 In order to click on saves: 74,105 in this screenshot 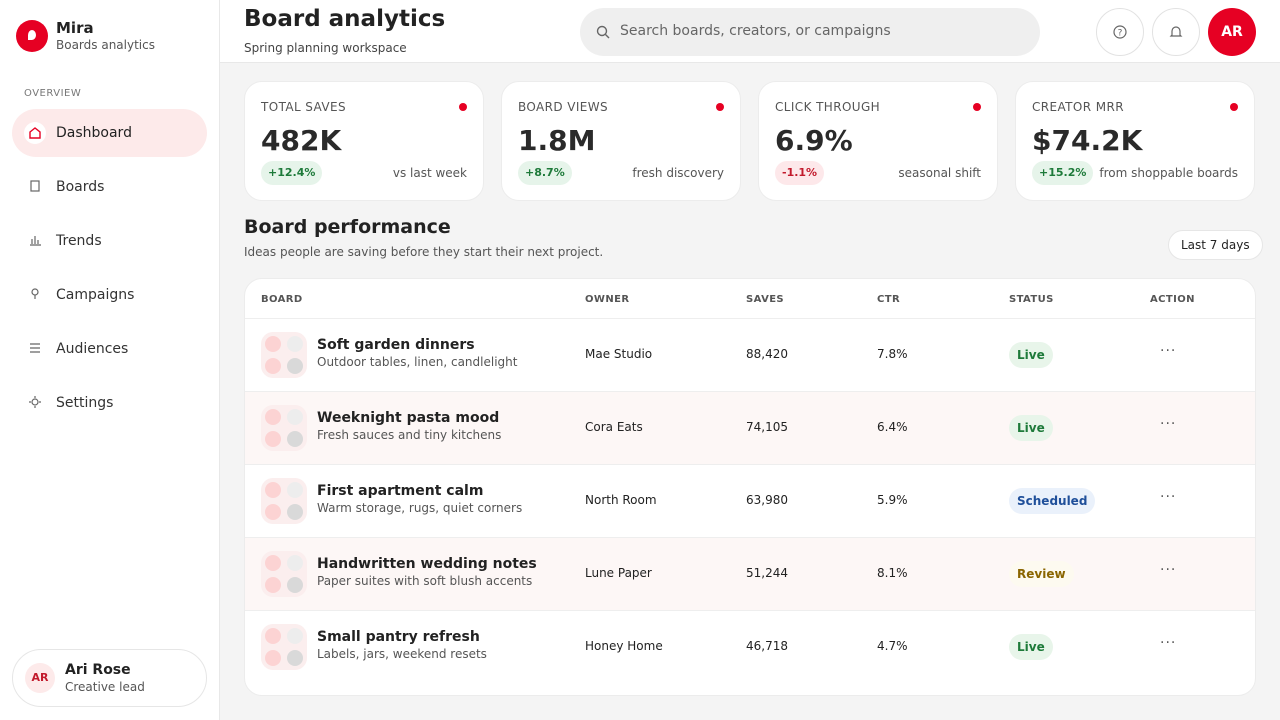, I will do `click(767, 427)`.